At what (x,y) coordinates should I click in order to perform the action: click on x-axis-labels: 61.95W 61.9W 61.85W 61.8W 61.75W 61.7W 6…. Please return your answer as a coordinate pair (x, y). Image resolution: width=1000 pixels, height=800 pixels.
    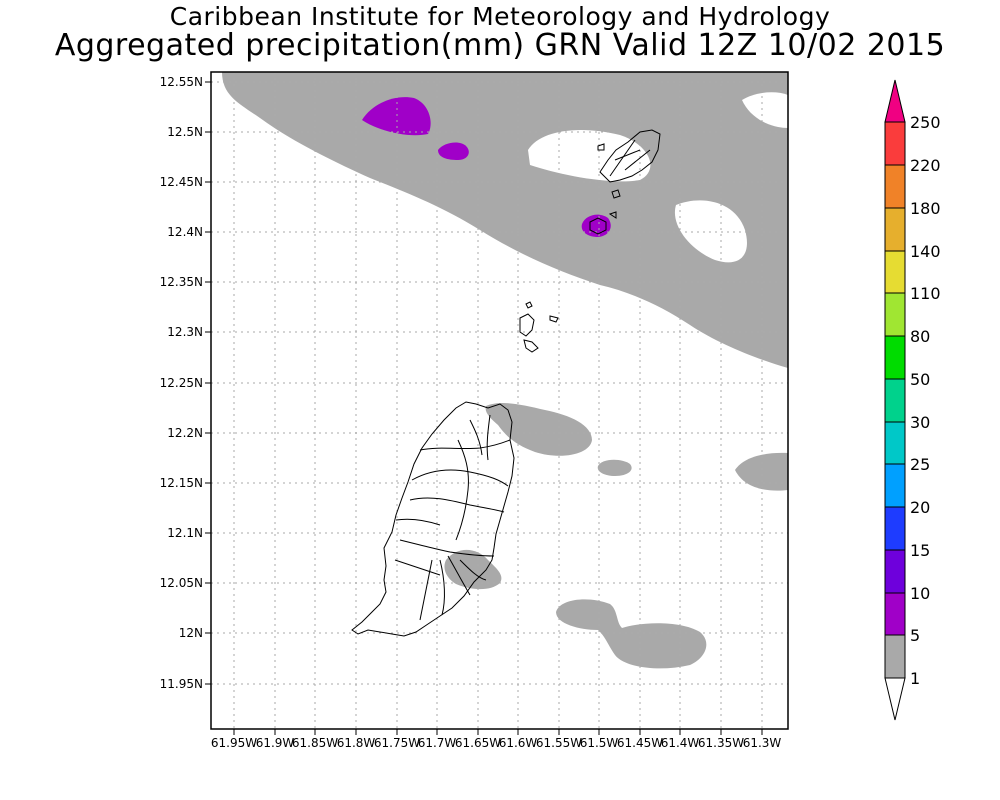
    Looking at the image, I should click on (496, 743).